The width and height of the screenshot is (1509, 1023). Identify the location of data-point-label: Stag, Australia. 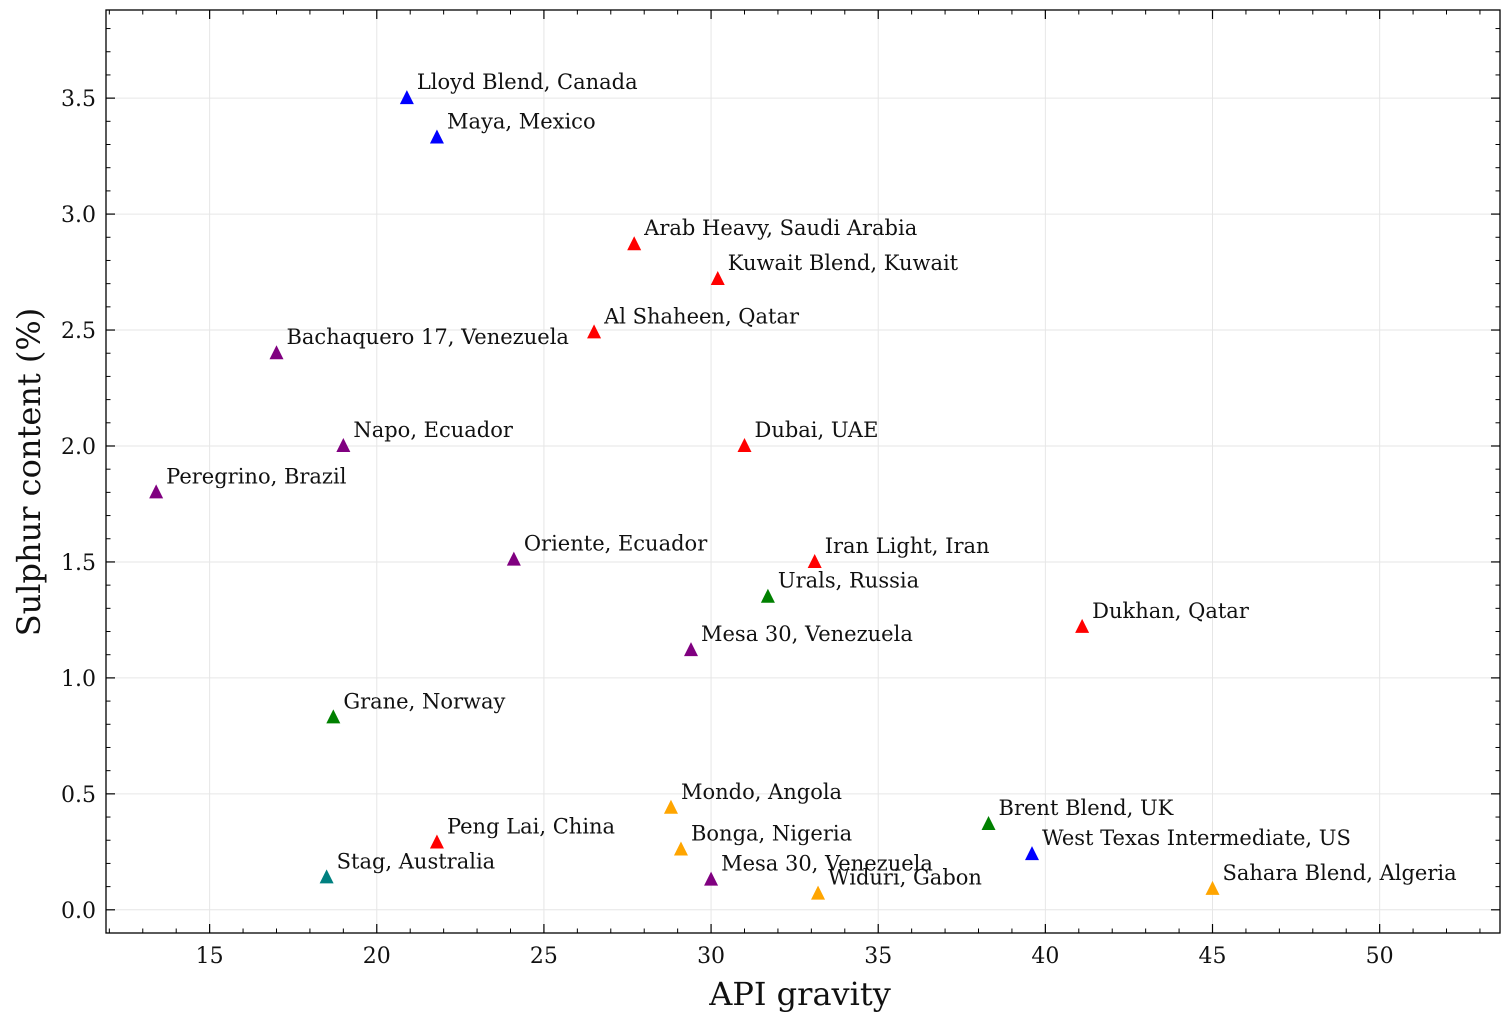
(416, 861).